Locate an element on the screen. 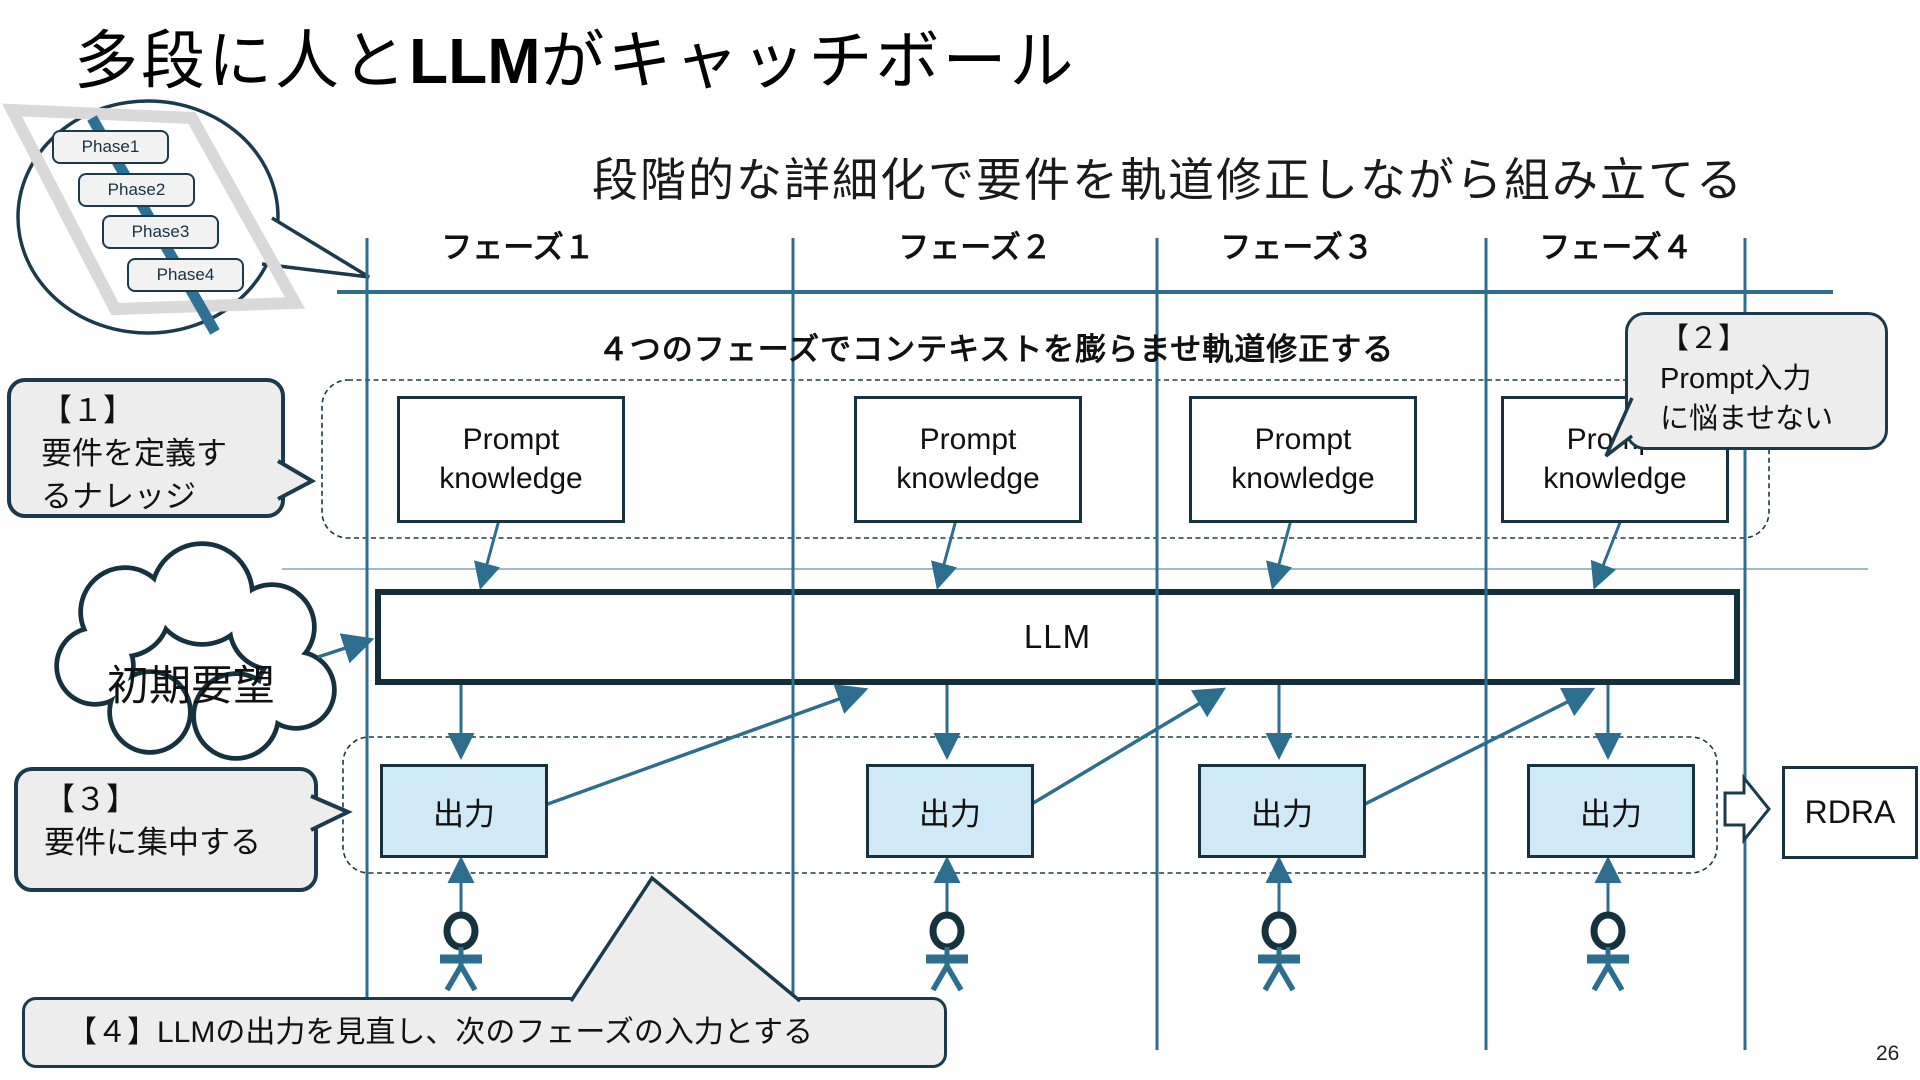 The height and width of the screenshot is (1080, 1920). page-title-post: がキャッチボール is located at coordinates (808, 61).